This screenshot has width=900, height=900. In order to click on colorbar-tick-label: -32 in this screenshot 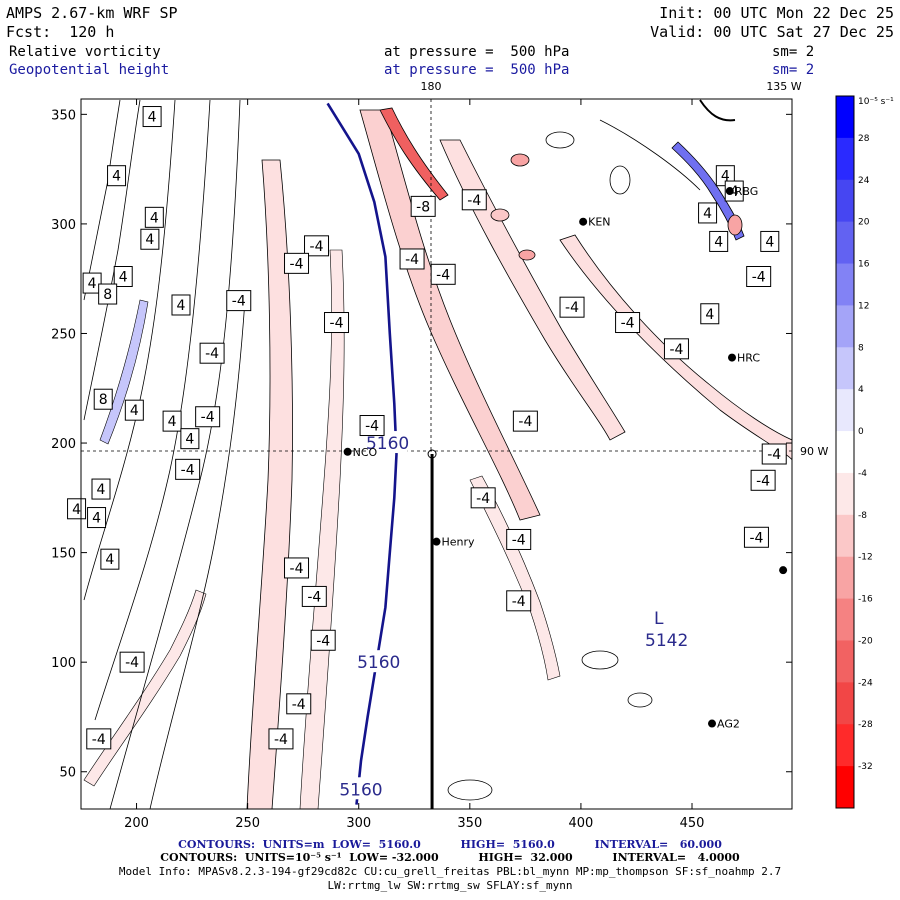, I will do `click(865, 767)`.